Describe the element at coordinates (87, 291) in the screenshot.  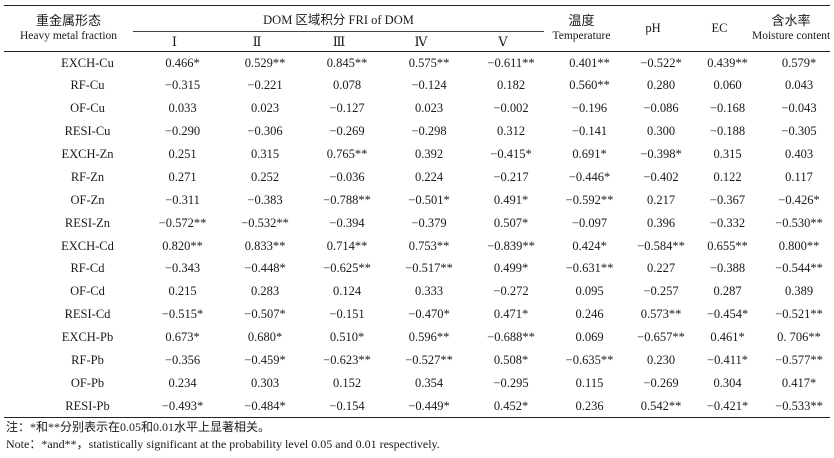
I see `fraction-label: OF-Cd` at that location.